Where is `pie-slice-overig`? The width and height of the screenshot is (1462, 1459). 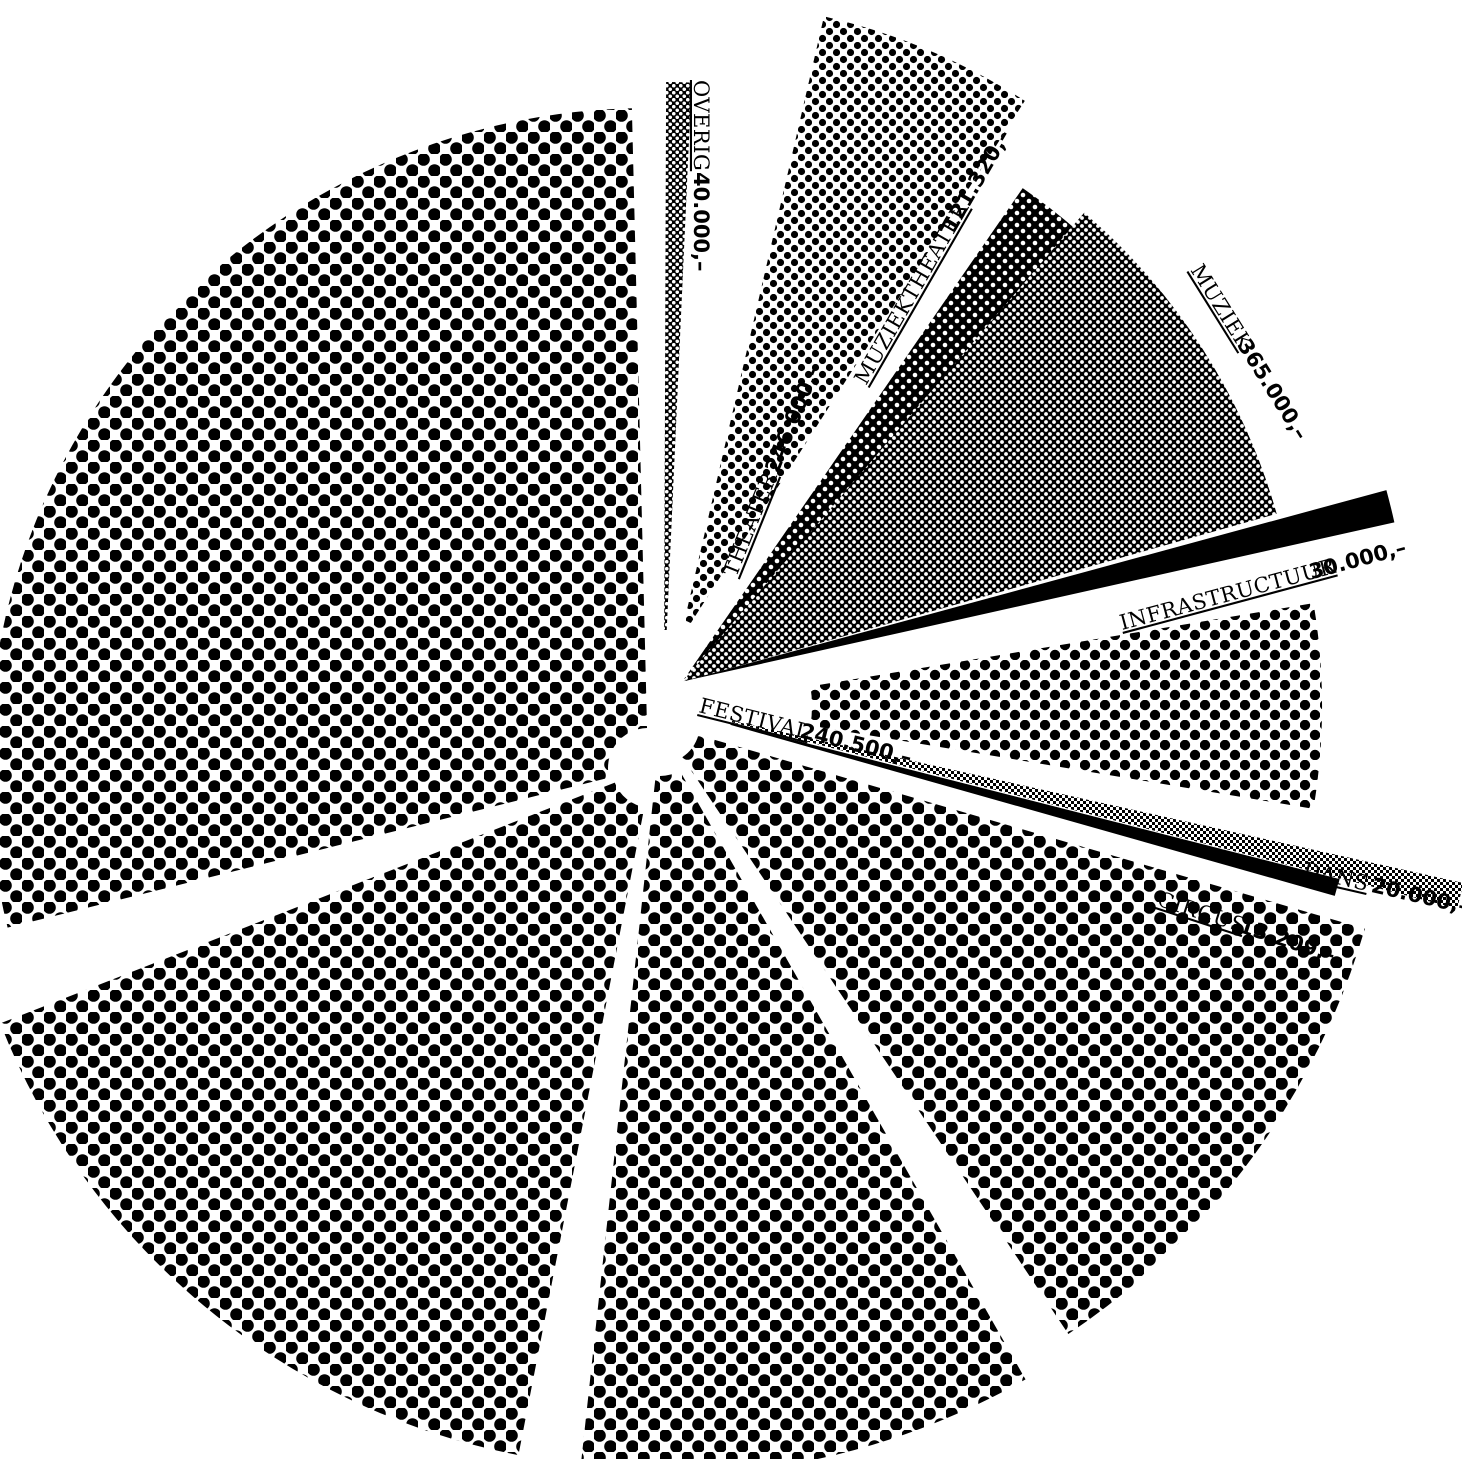
pie-slice-overig is located at coordinates (678, 356).